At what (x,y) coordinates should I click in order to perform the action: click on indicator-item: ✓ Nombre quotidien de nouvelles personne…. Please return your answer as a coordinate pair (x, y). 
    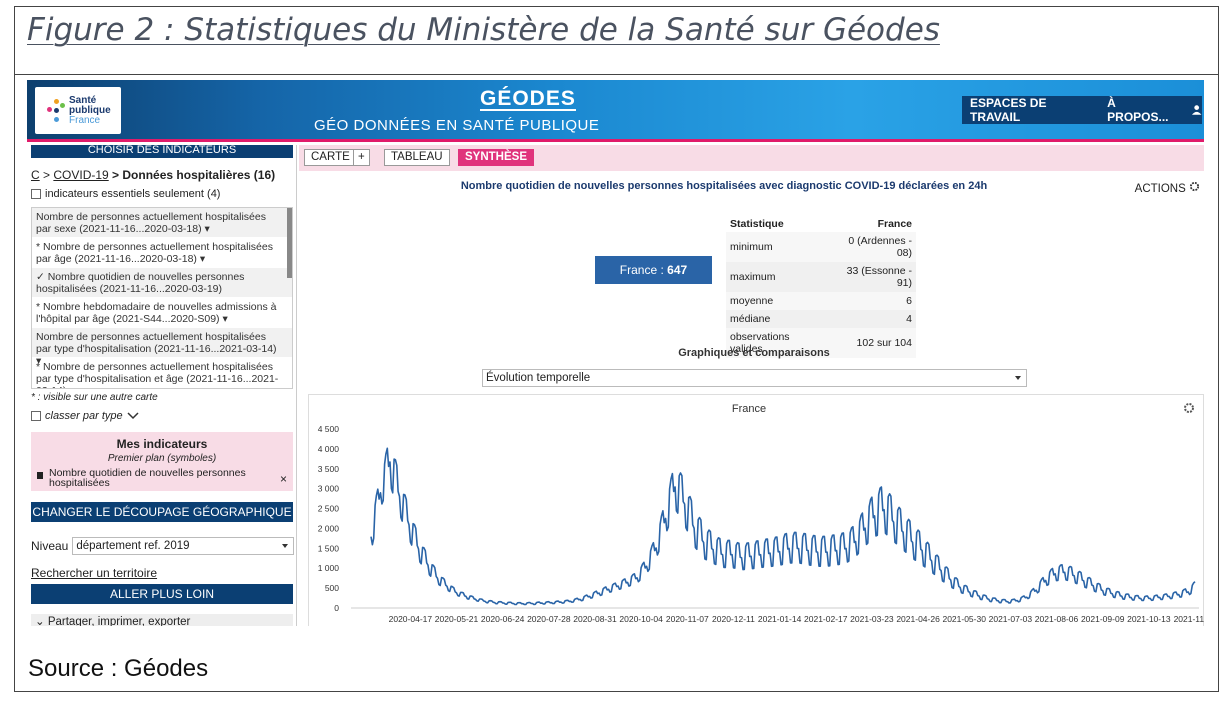
    Looking at the image, I should click on (162, 283).